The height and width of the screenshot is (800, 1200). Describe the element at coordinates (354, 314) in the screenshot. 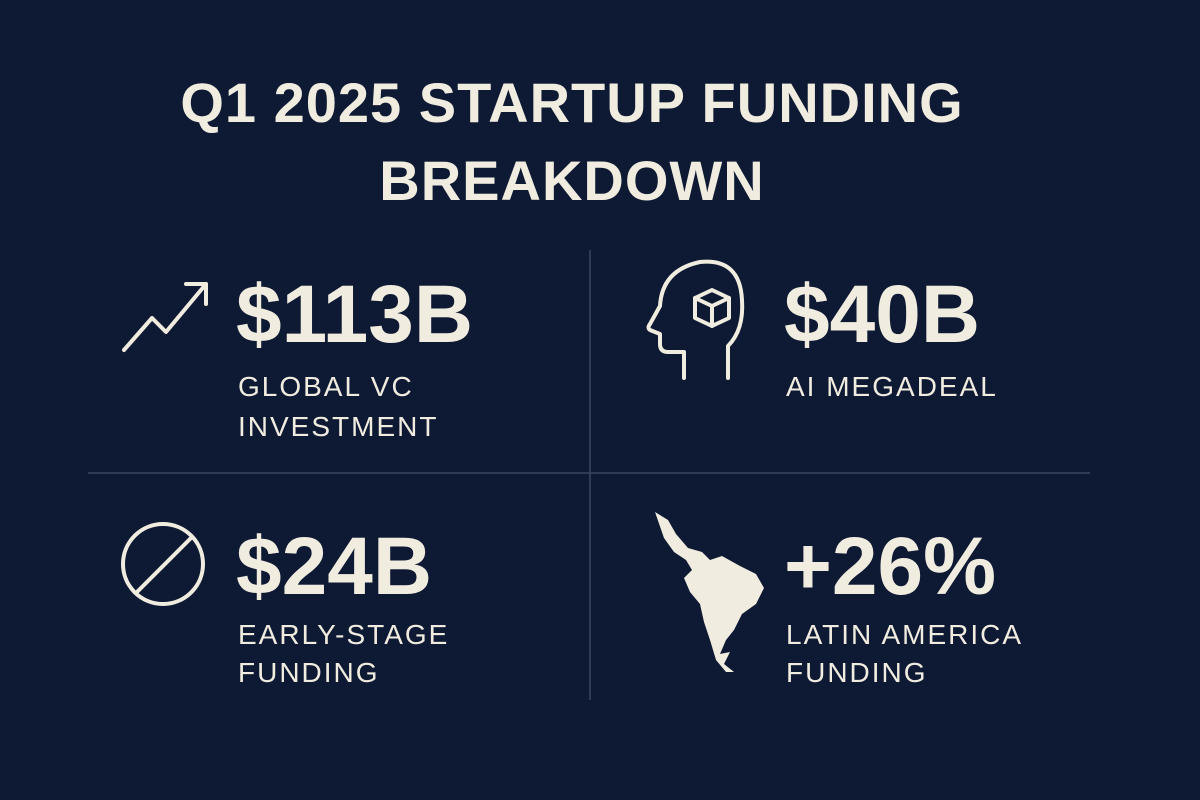

I see `stat-value: $113B` at that location.